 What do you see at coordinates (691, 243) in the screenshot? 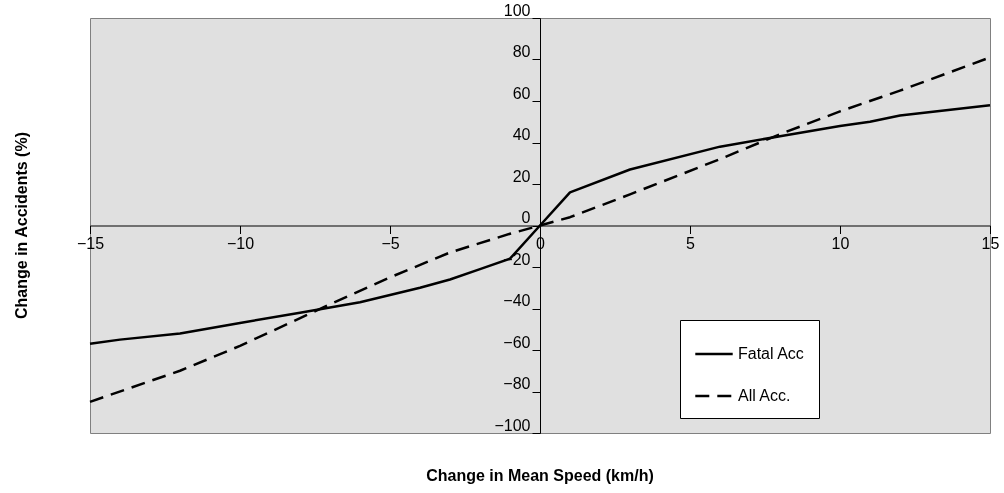
I see `x-tick-label: 5` at bounding box center [691, 243].